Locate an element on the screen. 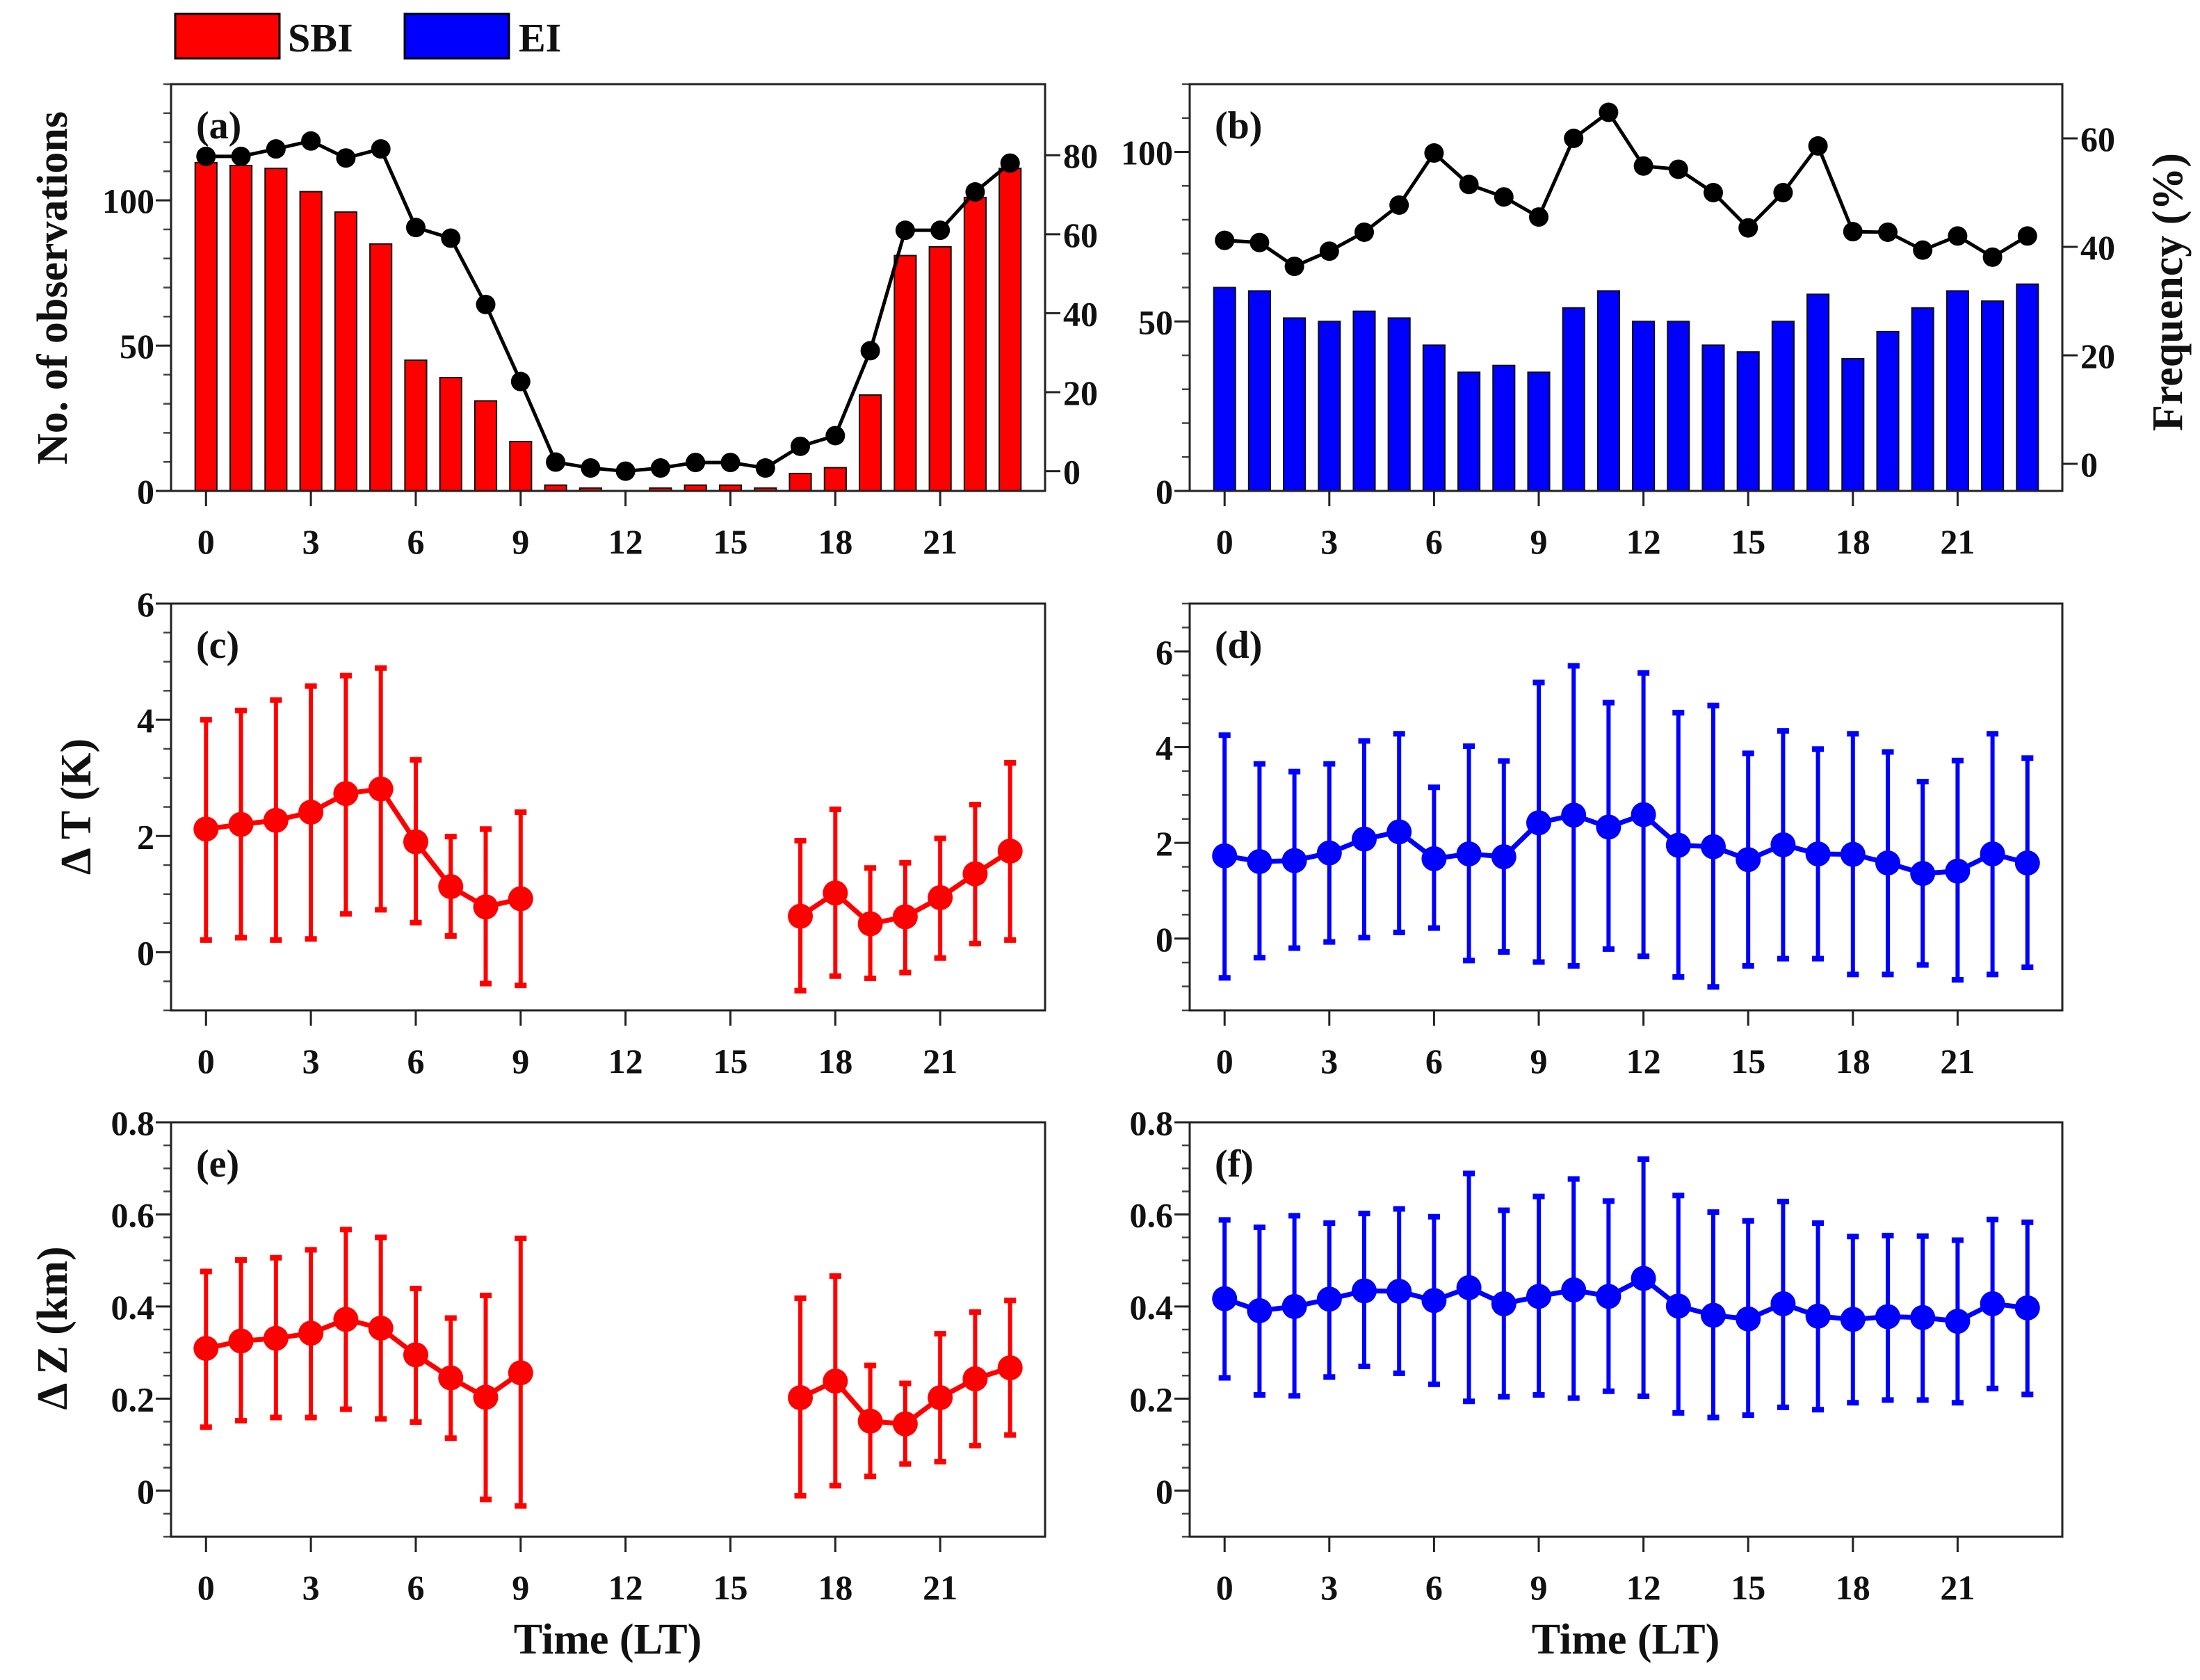 This screenshot has height=1680, width=2200. y-tick-label: 0.2 is located at coordinates (1152, 1399).